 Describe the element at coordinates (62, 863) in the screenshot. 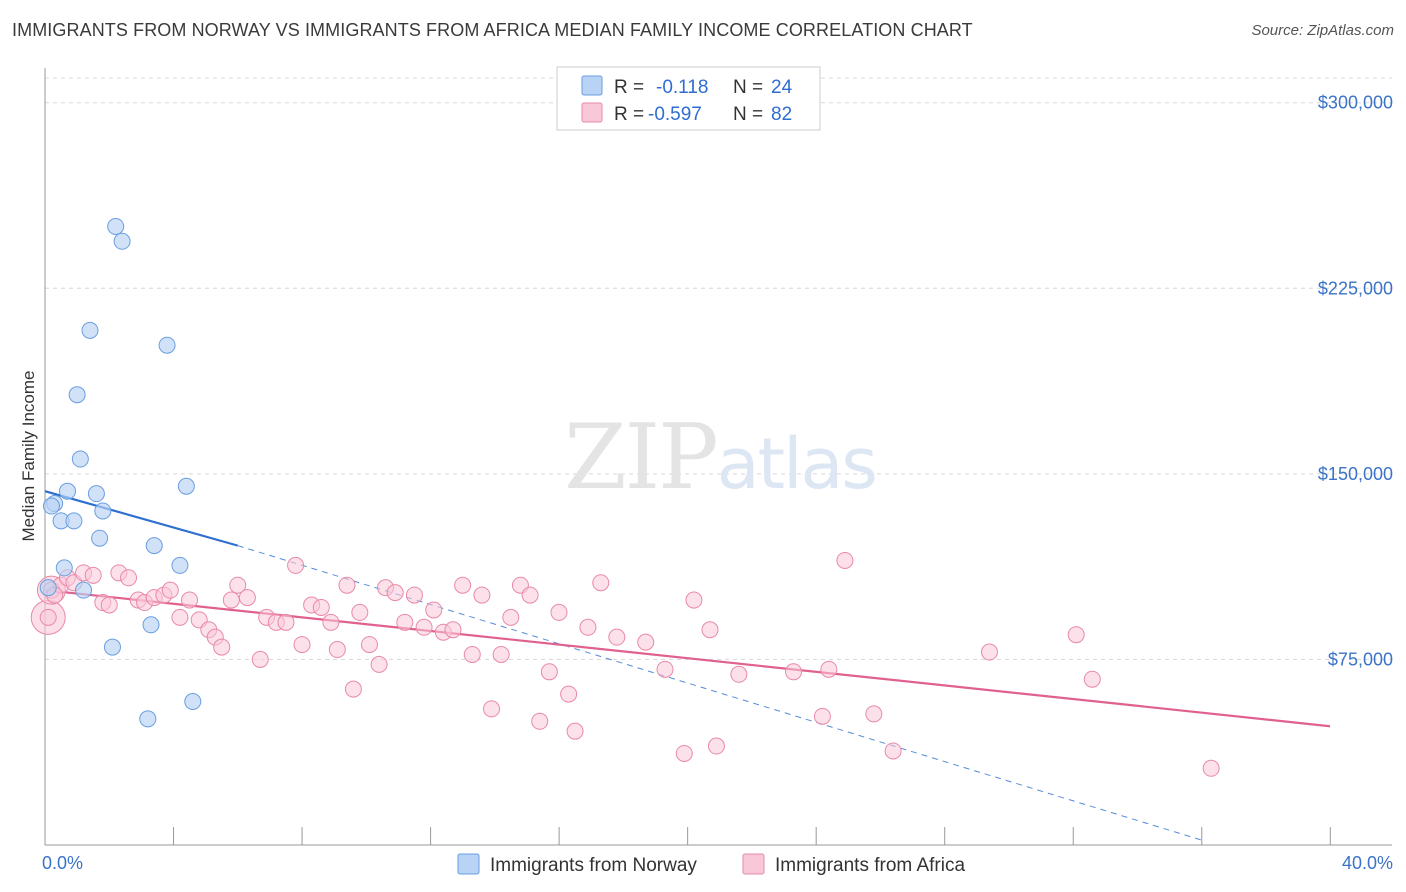

I see `x-tick-label-min: 0.0%` at that location.